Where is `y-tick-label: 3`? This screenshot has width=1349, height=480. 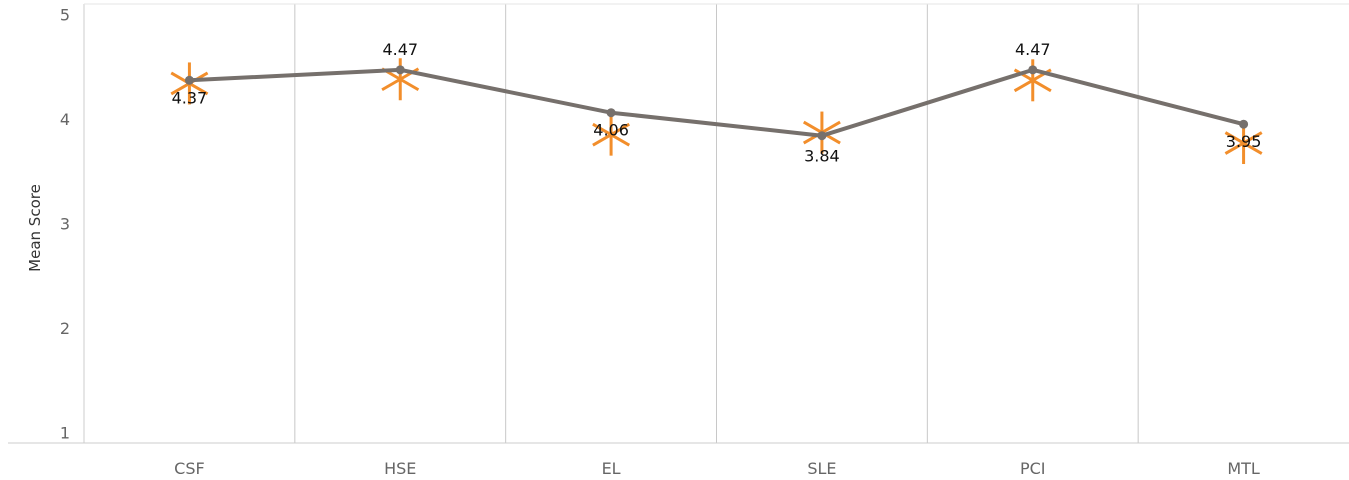 y-tick-label: 3 is located at coordinates (65, 224).